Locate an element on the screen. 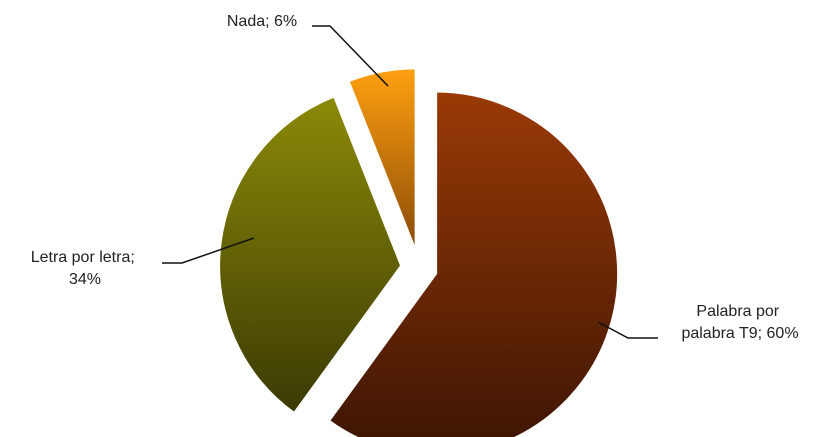 This screenshot has height=437, width=828. leader-line-palabra is located at coordinates (627, 330).